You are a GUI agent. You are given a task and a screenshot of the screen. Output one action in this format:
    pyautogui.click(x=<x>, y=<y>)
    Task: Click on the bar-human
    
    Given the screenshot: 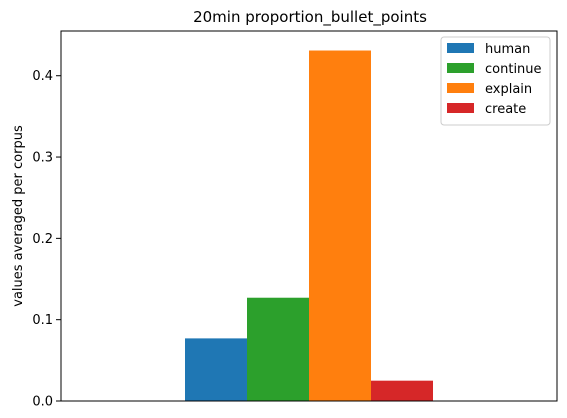 What is the action you would take?
    pyautogui.click(x=216, y=369)
    